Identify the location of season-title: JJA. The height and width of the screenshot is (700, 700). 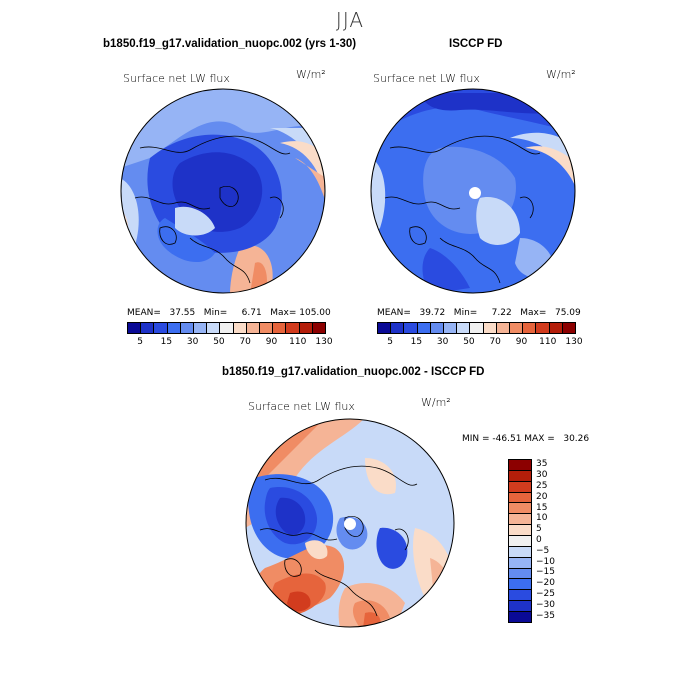
(350, 20).